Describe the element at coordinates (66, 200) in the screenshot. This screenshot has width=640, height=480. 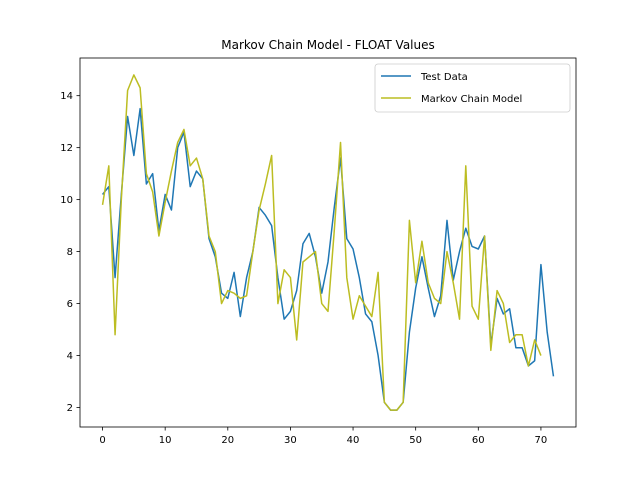
I see `y-tick-label: 10` at that location.